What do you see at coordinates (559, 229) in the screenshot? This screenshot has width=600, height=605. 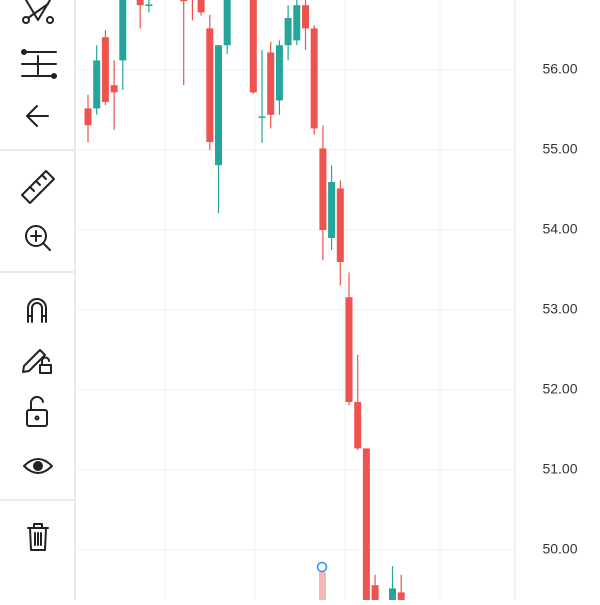 I see `y-tick-label: 54.00` at bounding box center [559, 229].